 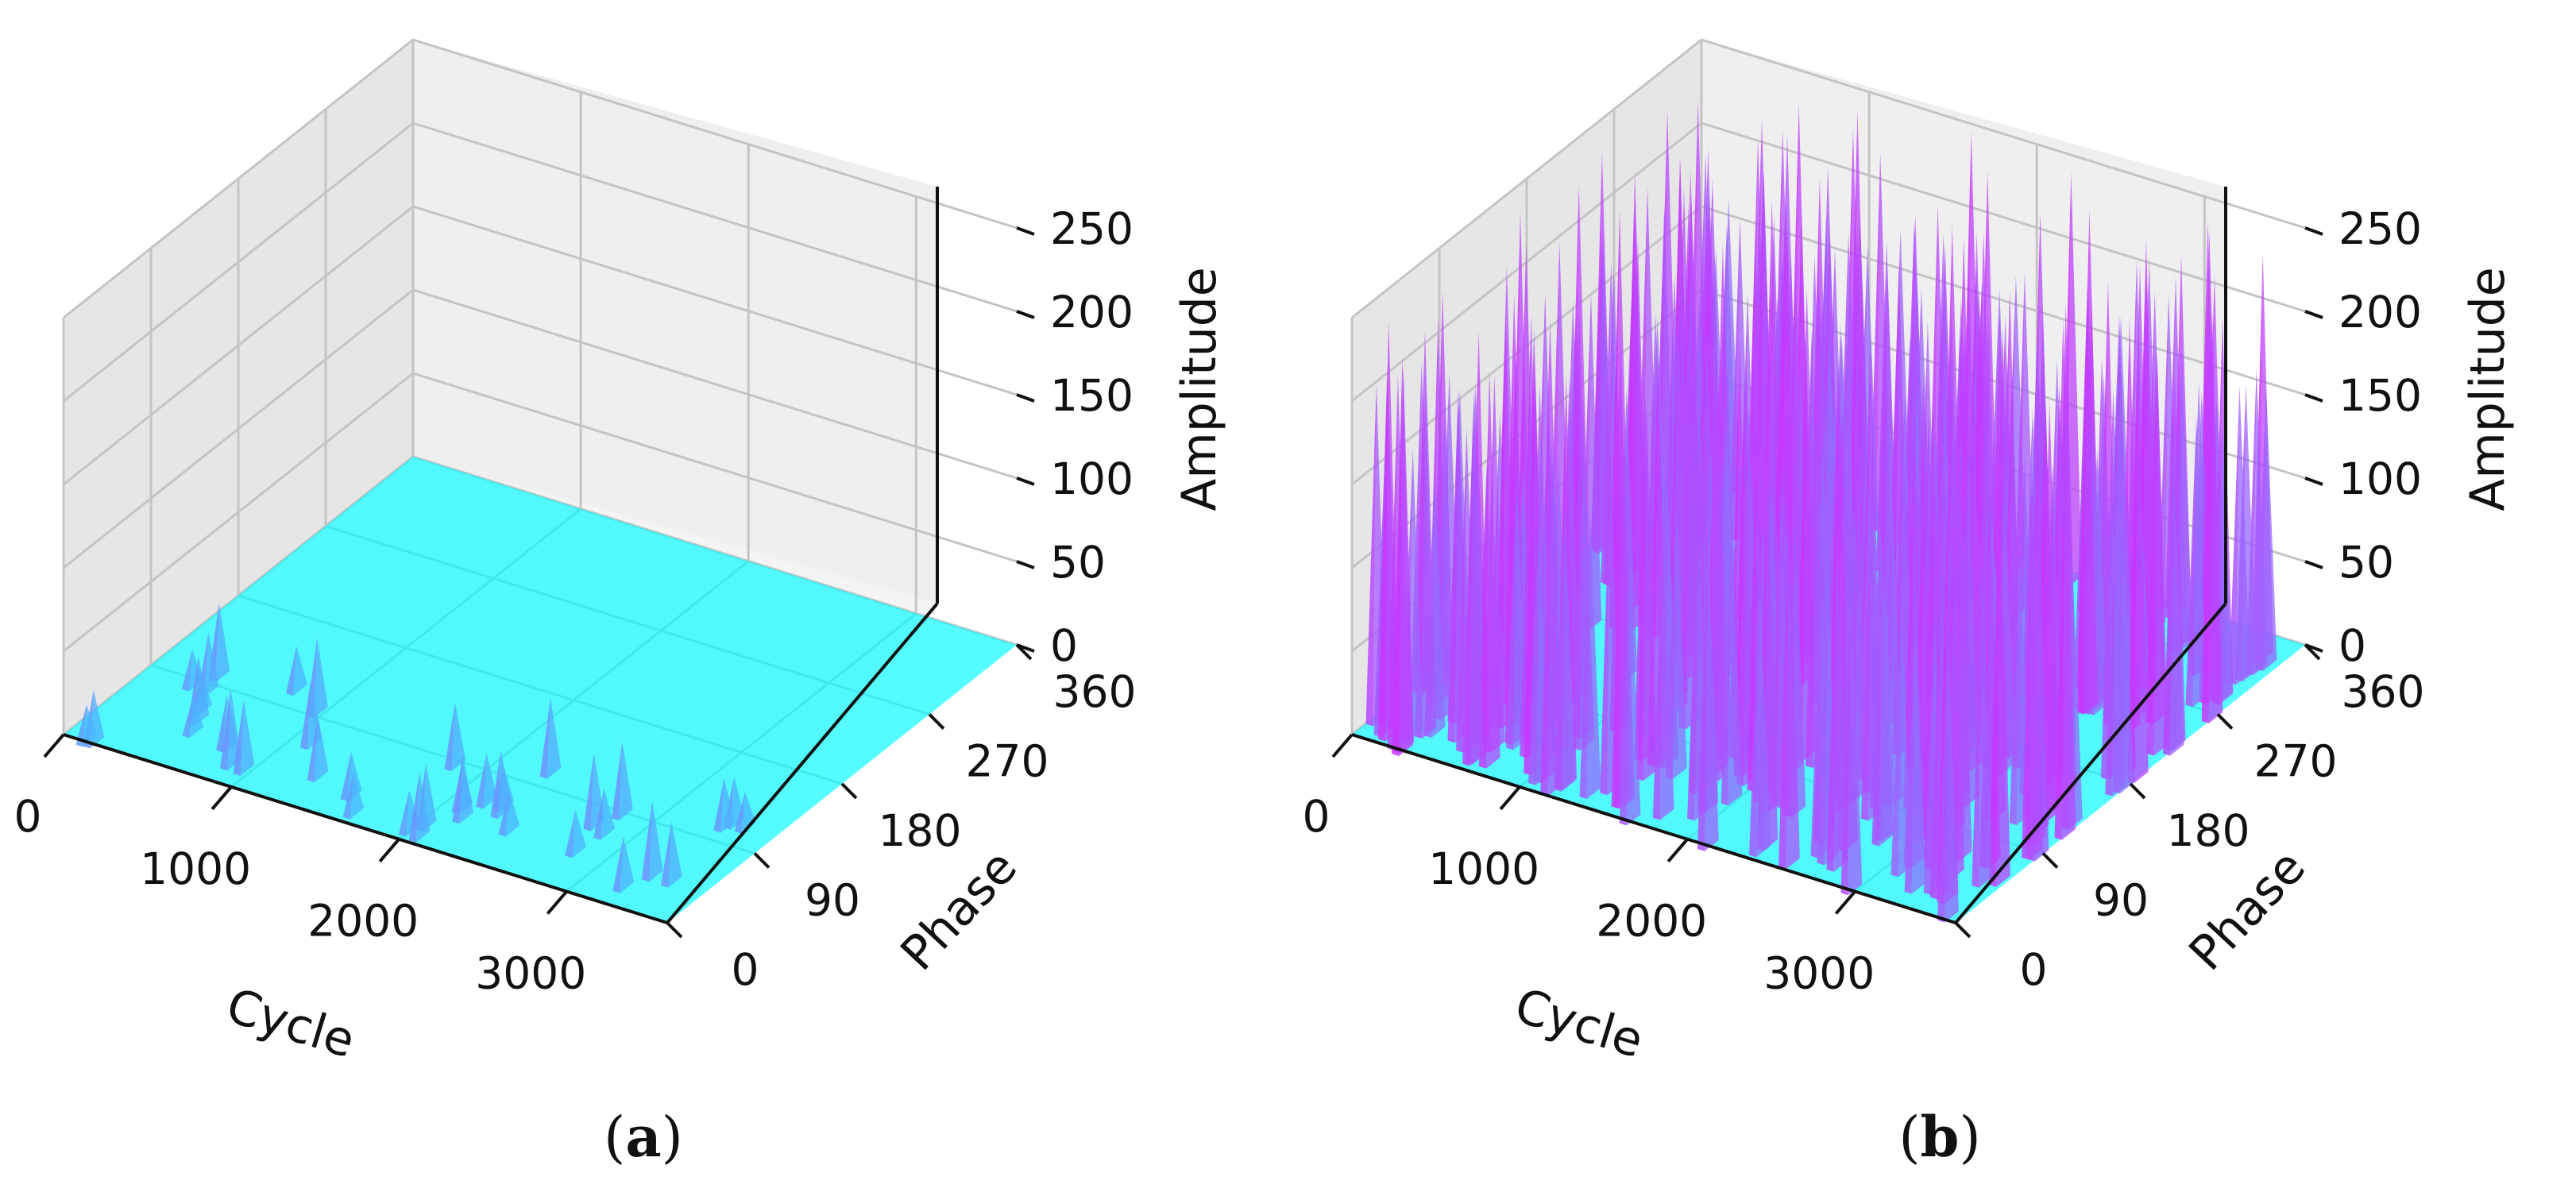 What do you see at coordinates (1939, 1137) in the screenshot?
I see `caption-b: (b)` at bounding box center [1939, 1137].